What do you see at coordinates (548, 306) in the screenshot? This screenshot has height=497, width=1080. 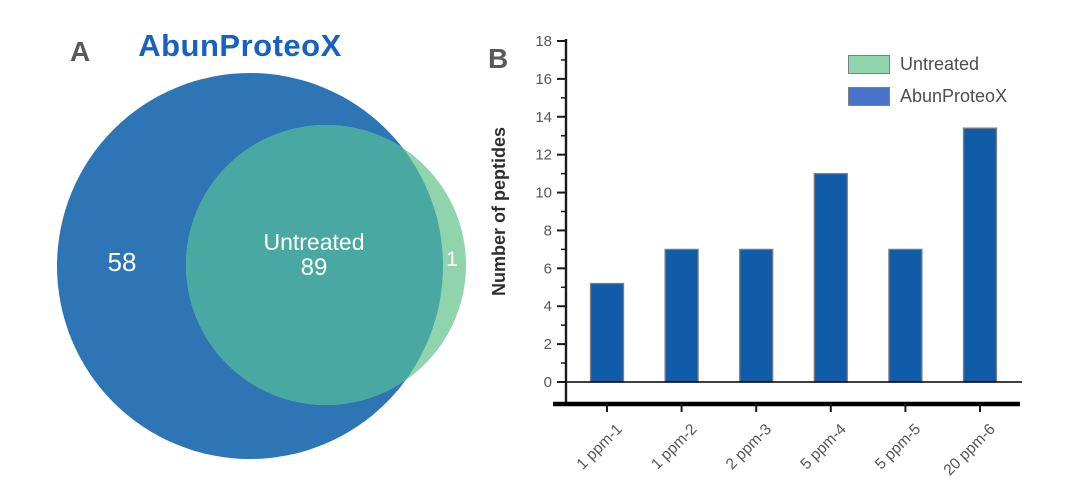 I see `y-tick-label: 4` at bounding box center [548, 306].